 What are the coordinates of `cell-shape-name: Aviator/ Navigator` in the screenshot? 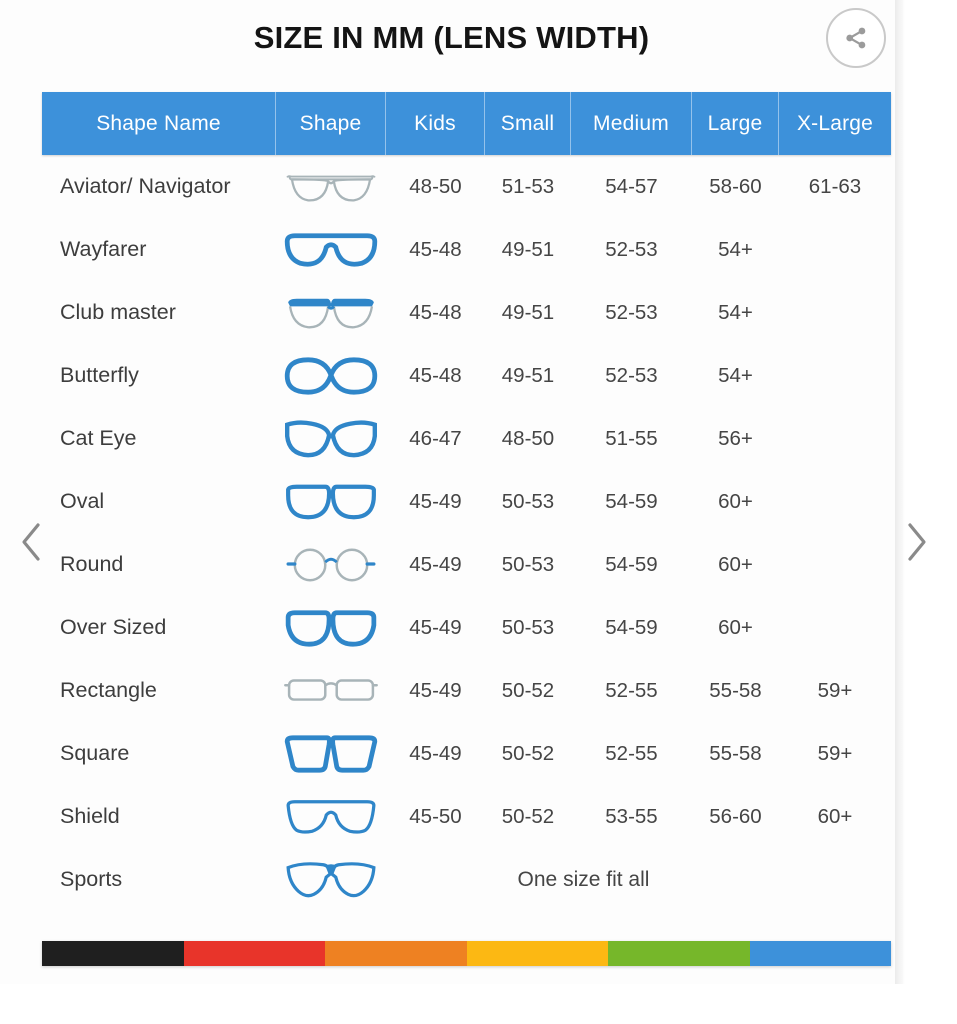 It's located at (145, 186).